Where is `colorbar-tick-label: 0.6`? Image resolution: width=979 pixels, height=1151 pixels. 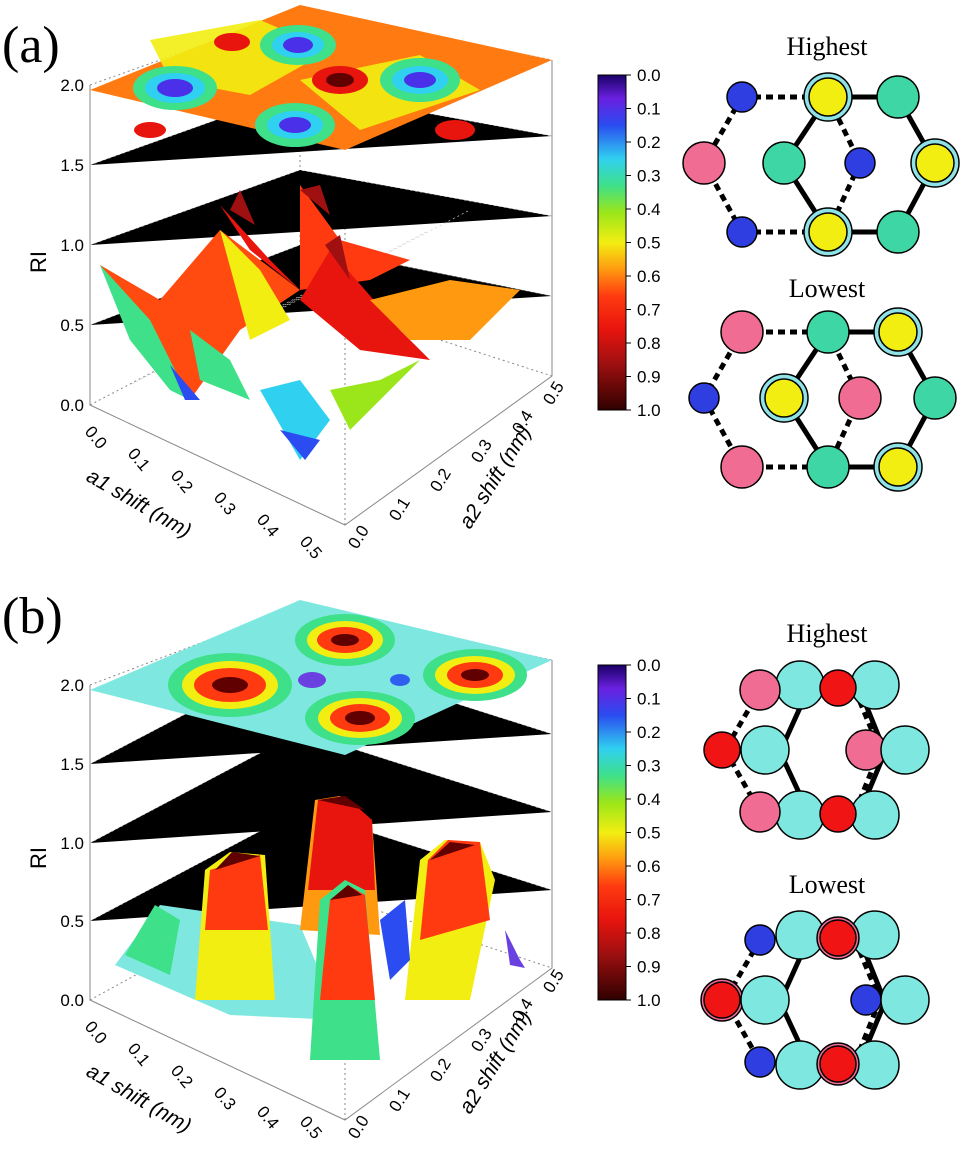
colorbar-tick-label: 0.6 is located at coordinates (649, 276).